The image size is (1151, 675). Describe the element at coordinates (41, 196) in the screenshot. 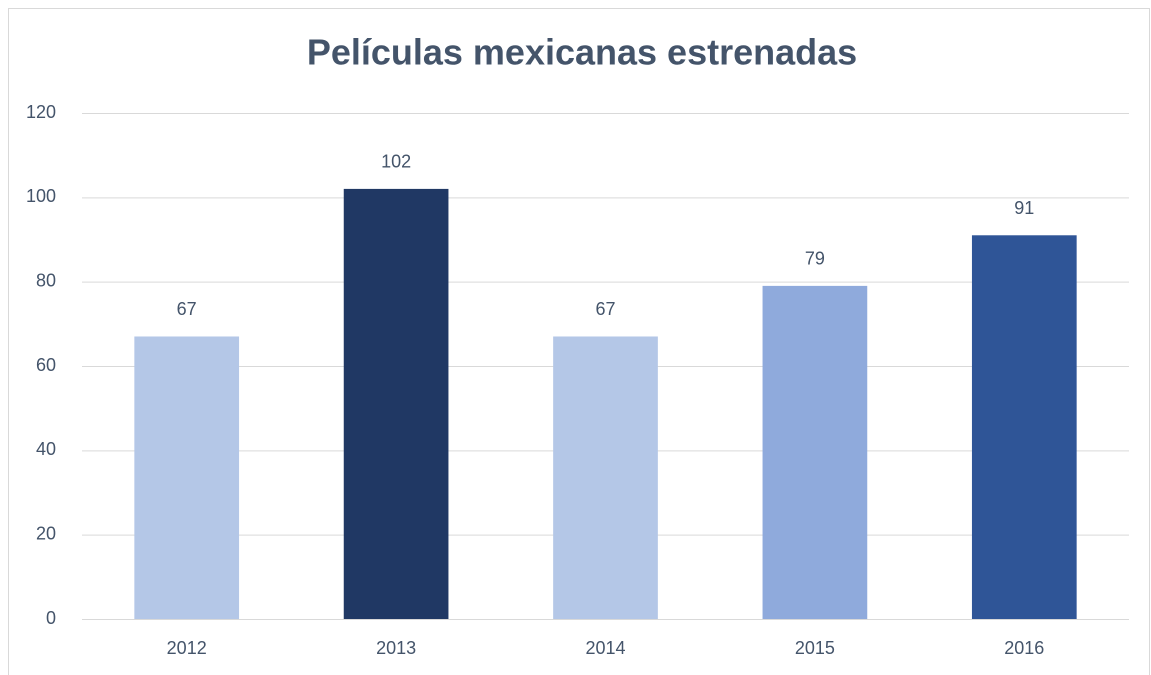

I see `y-tick-label: 100` at that location.